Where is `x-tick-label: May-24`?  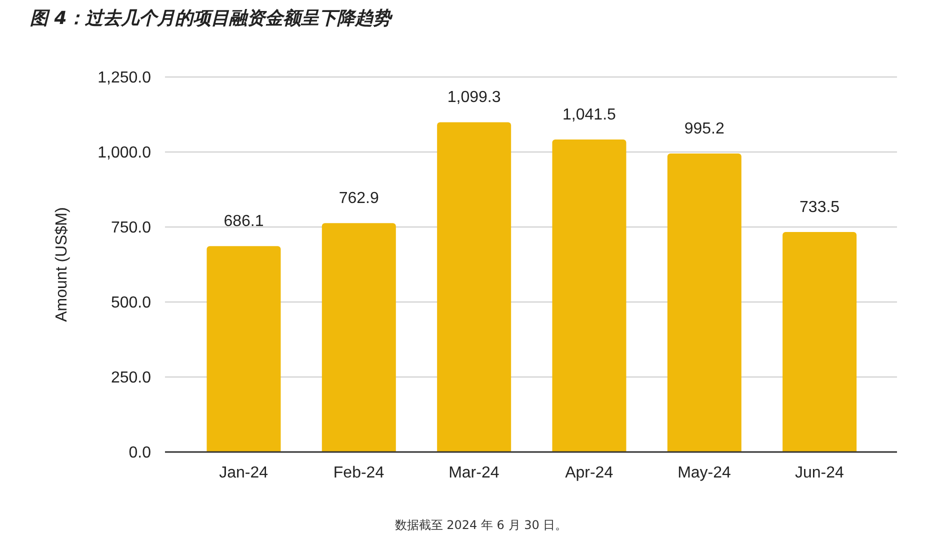
x-tick-label: May-24 is located at coordinates (705, 473).